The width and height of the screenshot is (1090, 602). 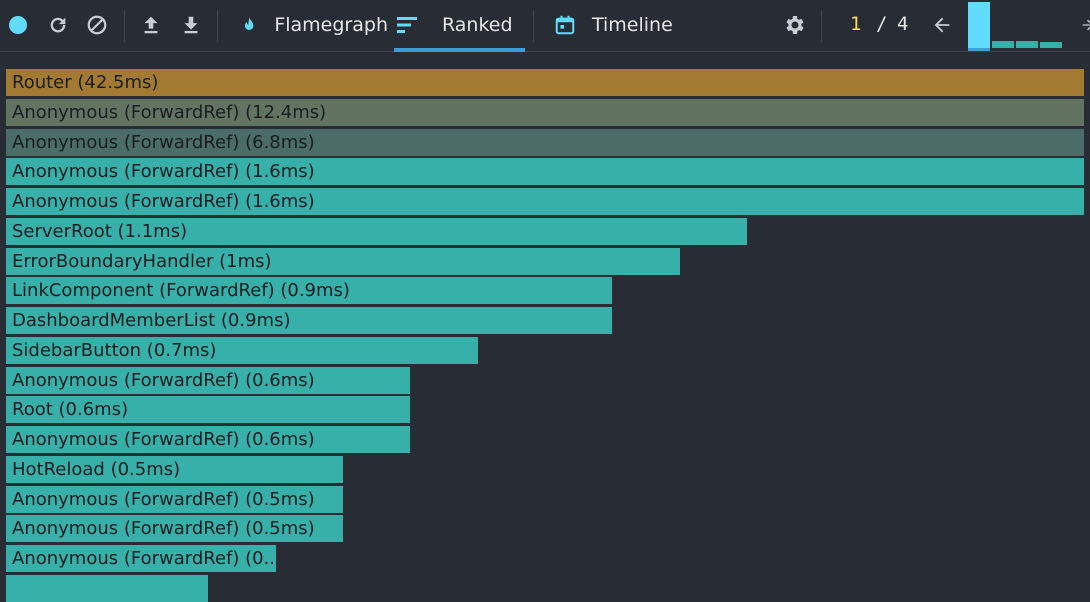 What do you see at coordinates (309, 320) in the screenshot?
I see `ranked-bar: DashboardMemberList (0.9ms)` at bounding box center [309, 320].